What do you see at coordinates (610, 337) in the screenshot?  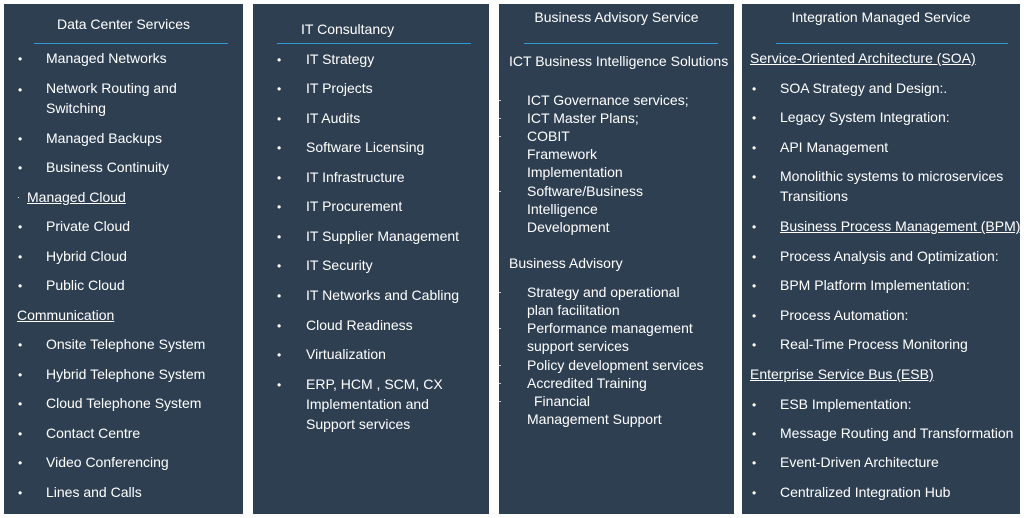 I see `list-item: Performance management support services` at bounding box center [610, 337].